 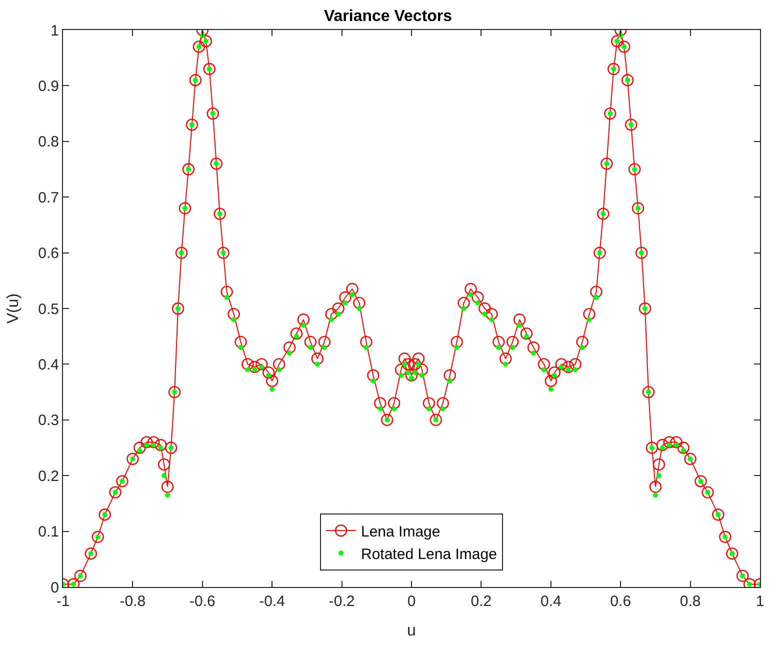 I want to click on x-tick-label: 1, so click(x=760, y=601).